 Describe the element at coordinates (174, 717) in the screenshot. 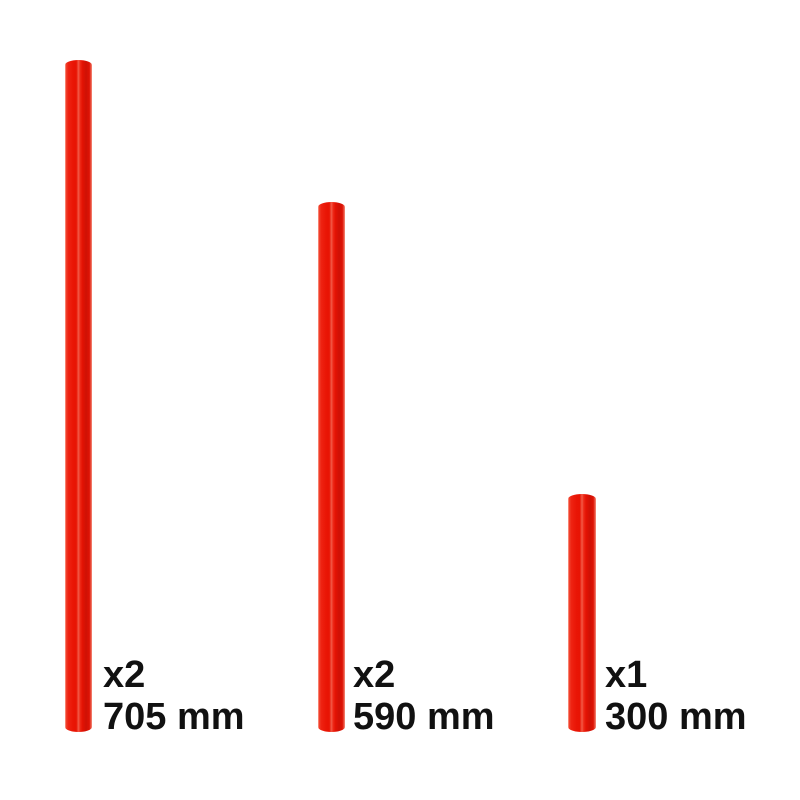

I see `length-label: 705 mm` at that location.